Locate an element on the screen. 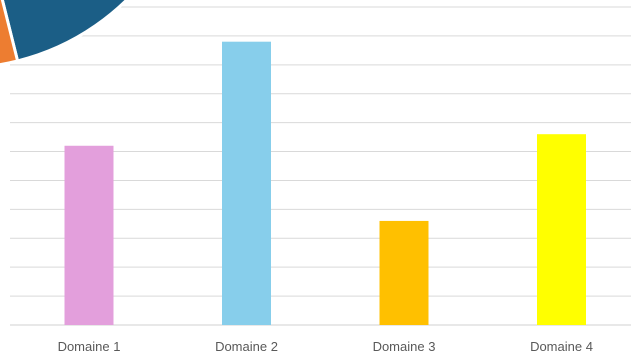  x-tick-label: Domaine 2 is located at coordinates (246, 346).